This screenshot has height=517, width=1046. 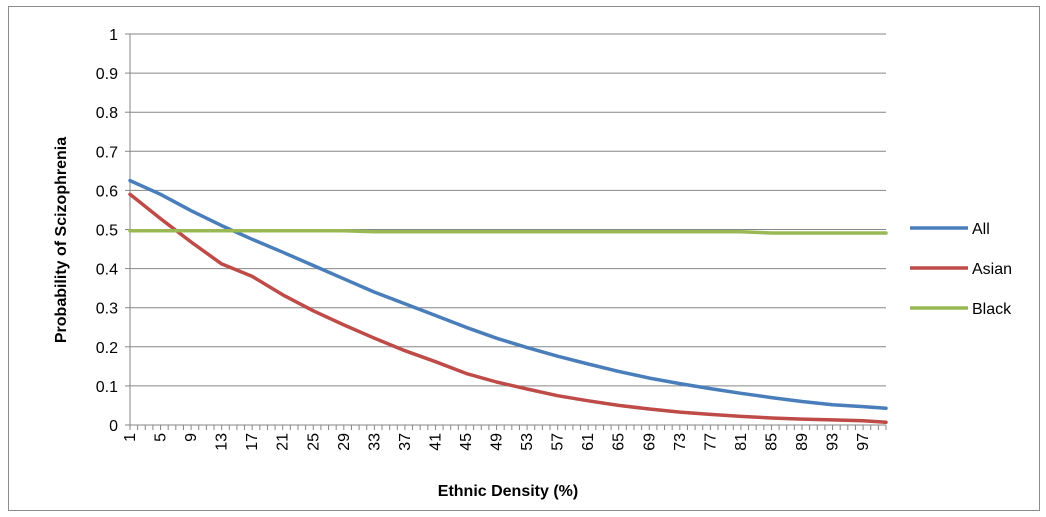 I want to click on x-tick-label: 65, so click(x=619, y=442).